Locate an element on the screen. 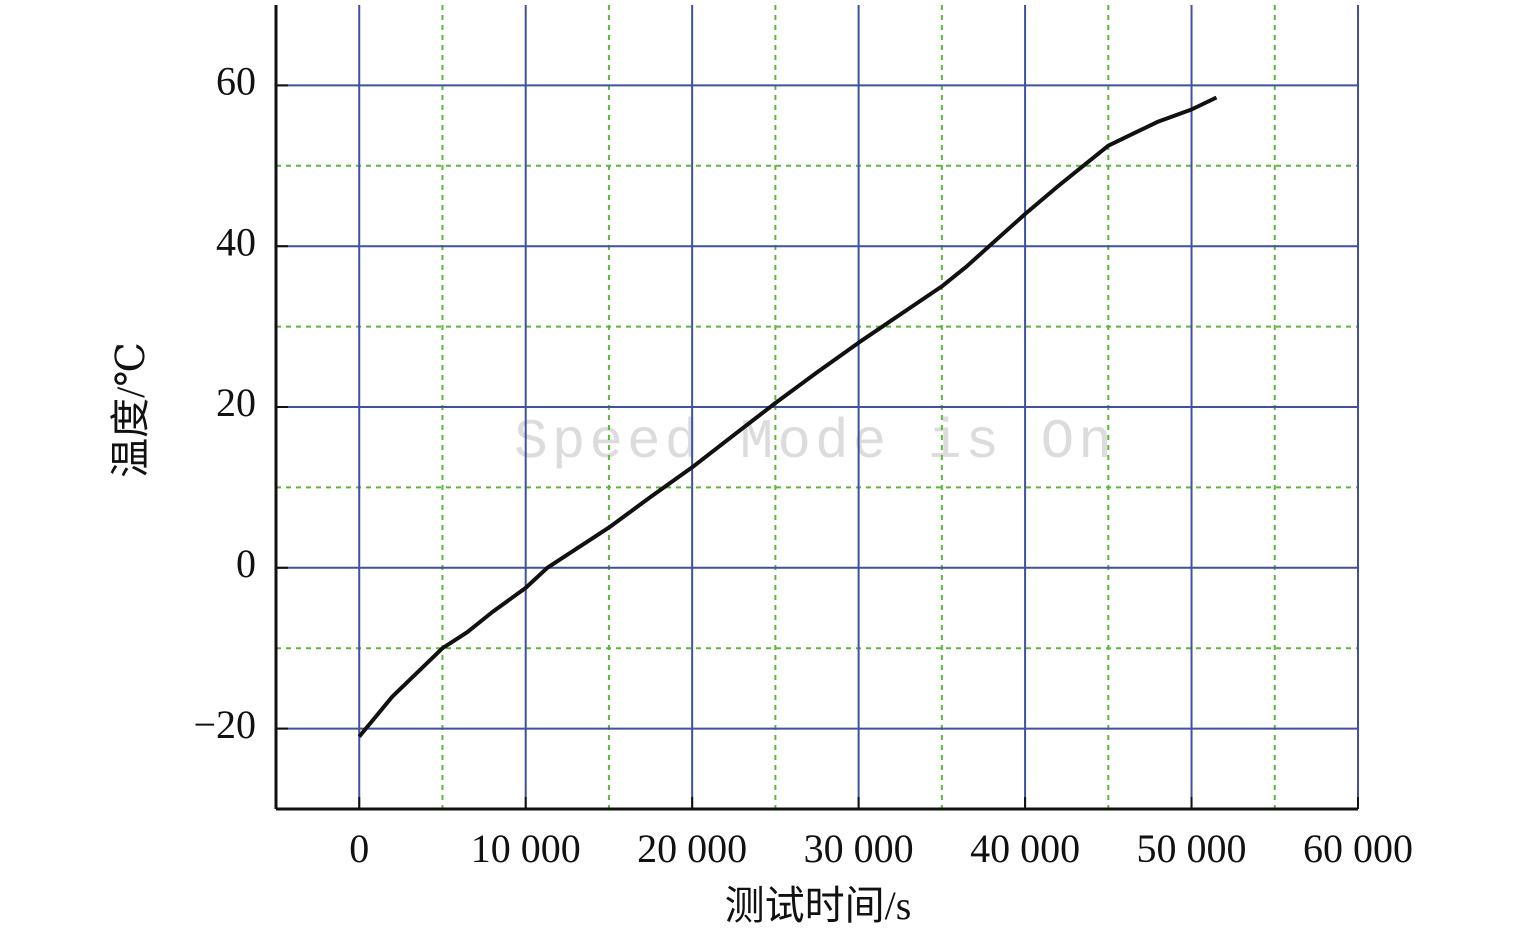 The width and height of the screenshot is (1535, 949). y-tick-label: 0 is located at coordinates (246, 563).